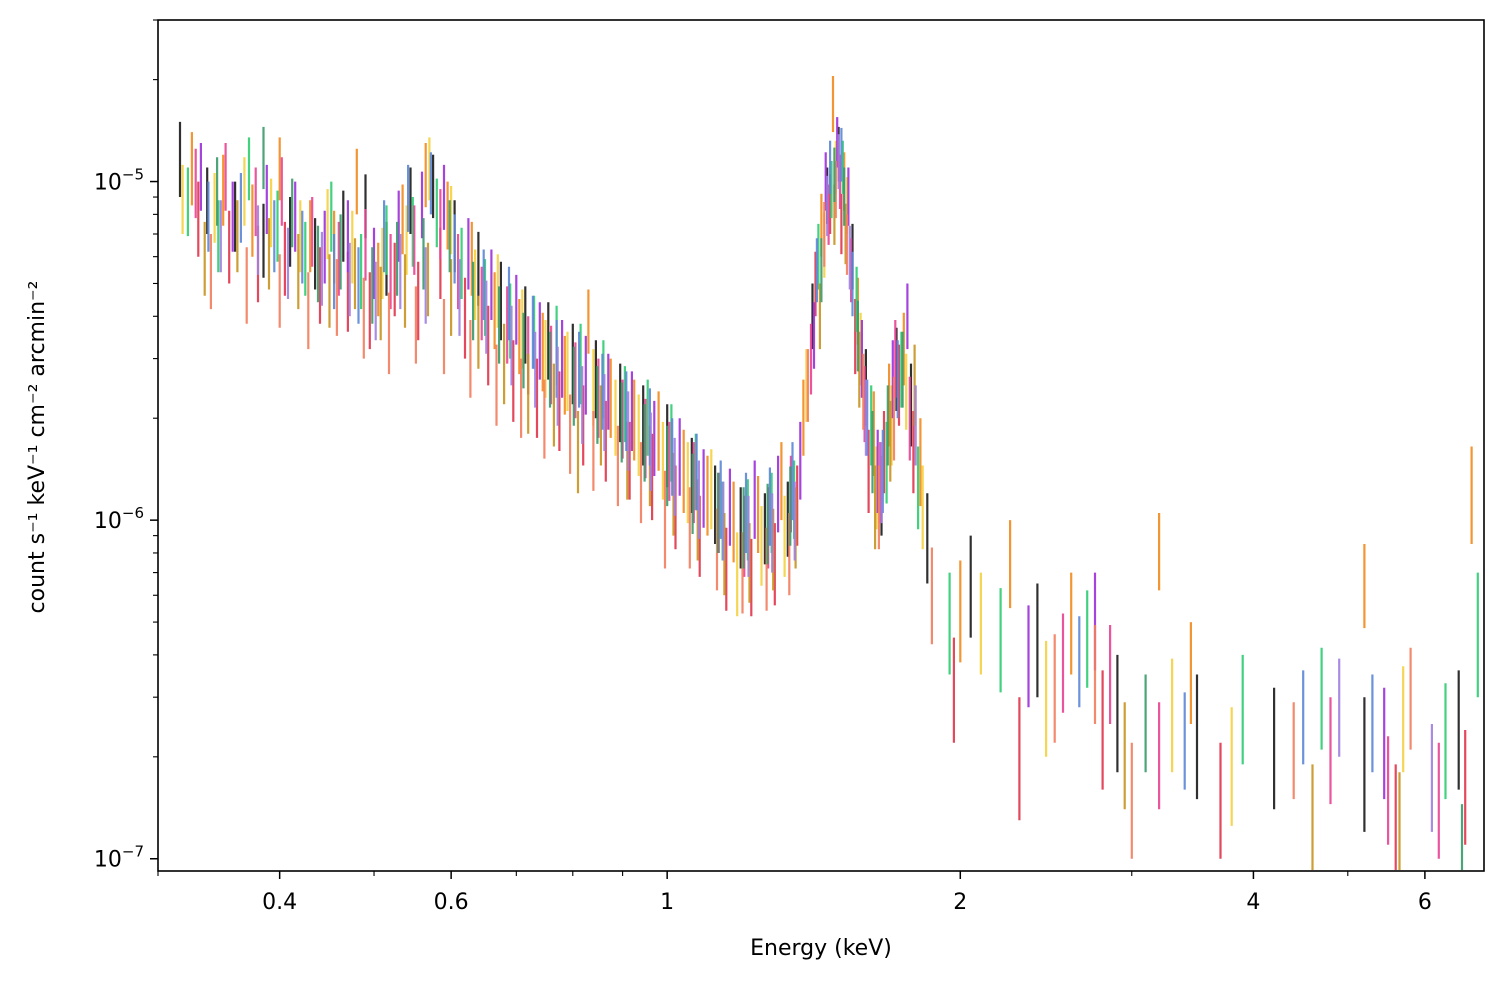 Image resolution: width=1507 pixels, height=986 pixels. Describe the element at coordinates (1425, 902) in the screenshot. I see `x-tick-label: 6` at that location.